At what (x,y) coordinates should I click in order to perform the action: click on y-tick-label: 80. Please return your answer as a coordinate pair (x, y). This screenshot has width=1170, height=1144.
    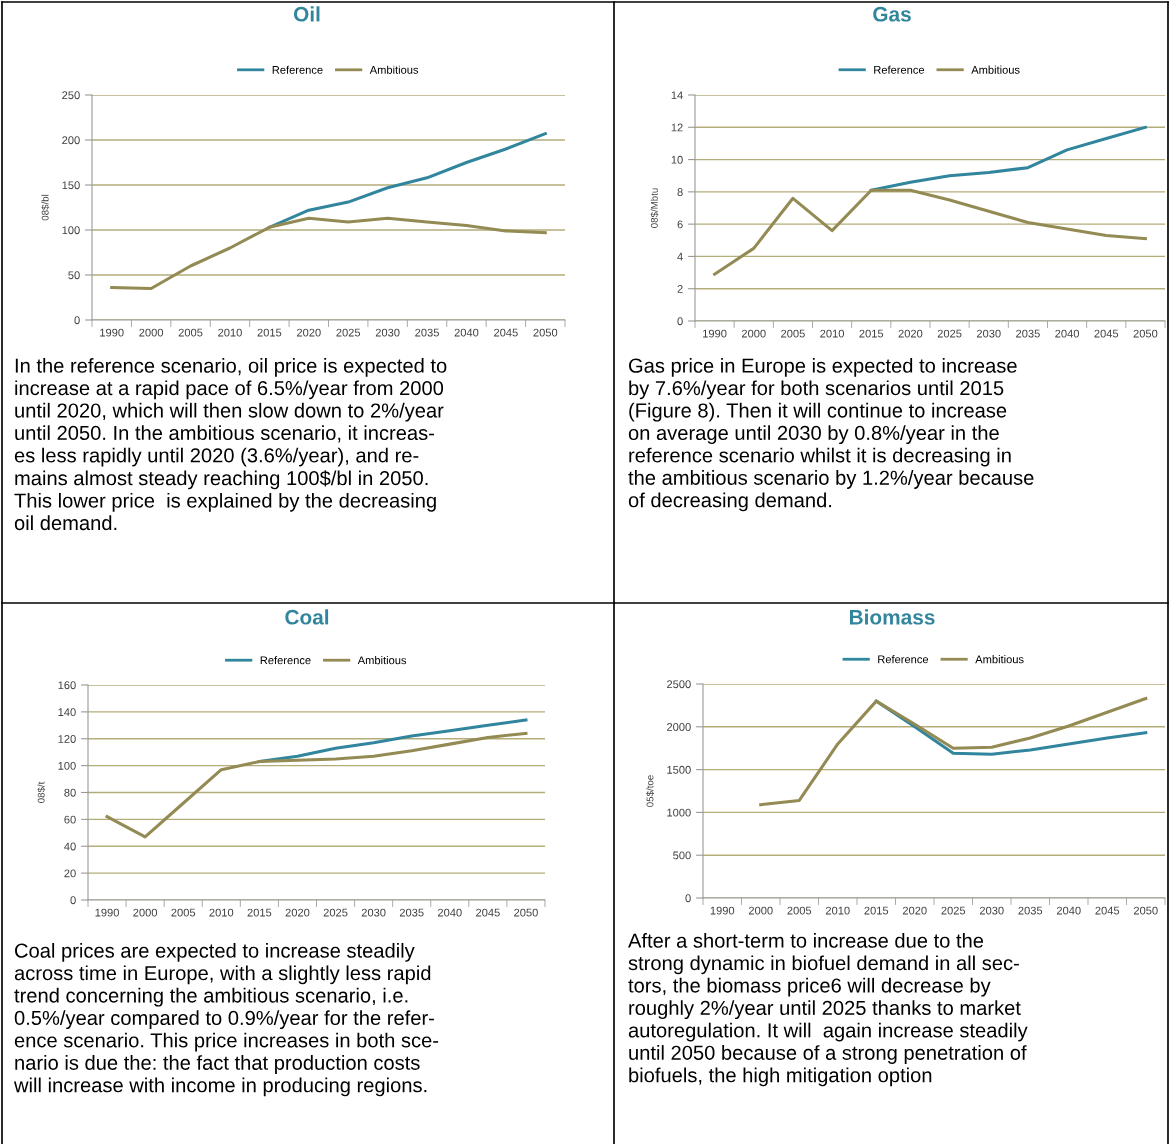
    Looking at the image, I should click on (70, 792).